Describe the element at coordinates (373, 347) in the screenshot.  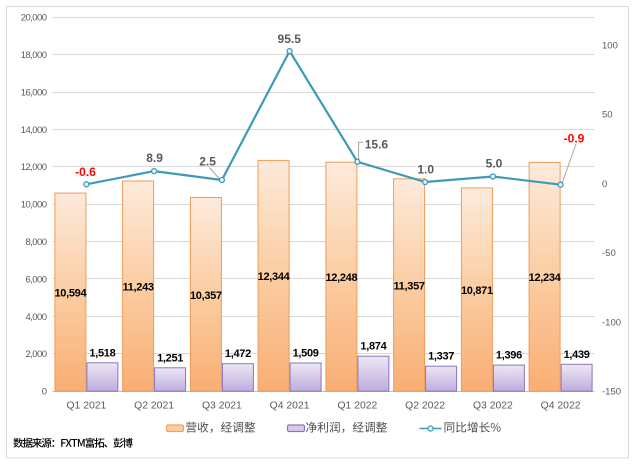
I see `svg-text: 1,874` at that location.